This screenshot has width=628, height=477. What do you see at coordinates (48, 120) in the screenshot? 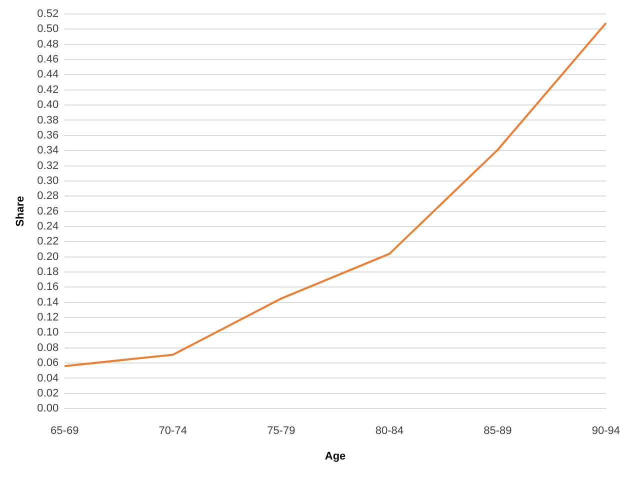
I see `y-tick-label: 0.38` at bounding box center [48, 120].